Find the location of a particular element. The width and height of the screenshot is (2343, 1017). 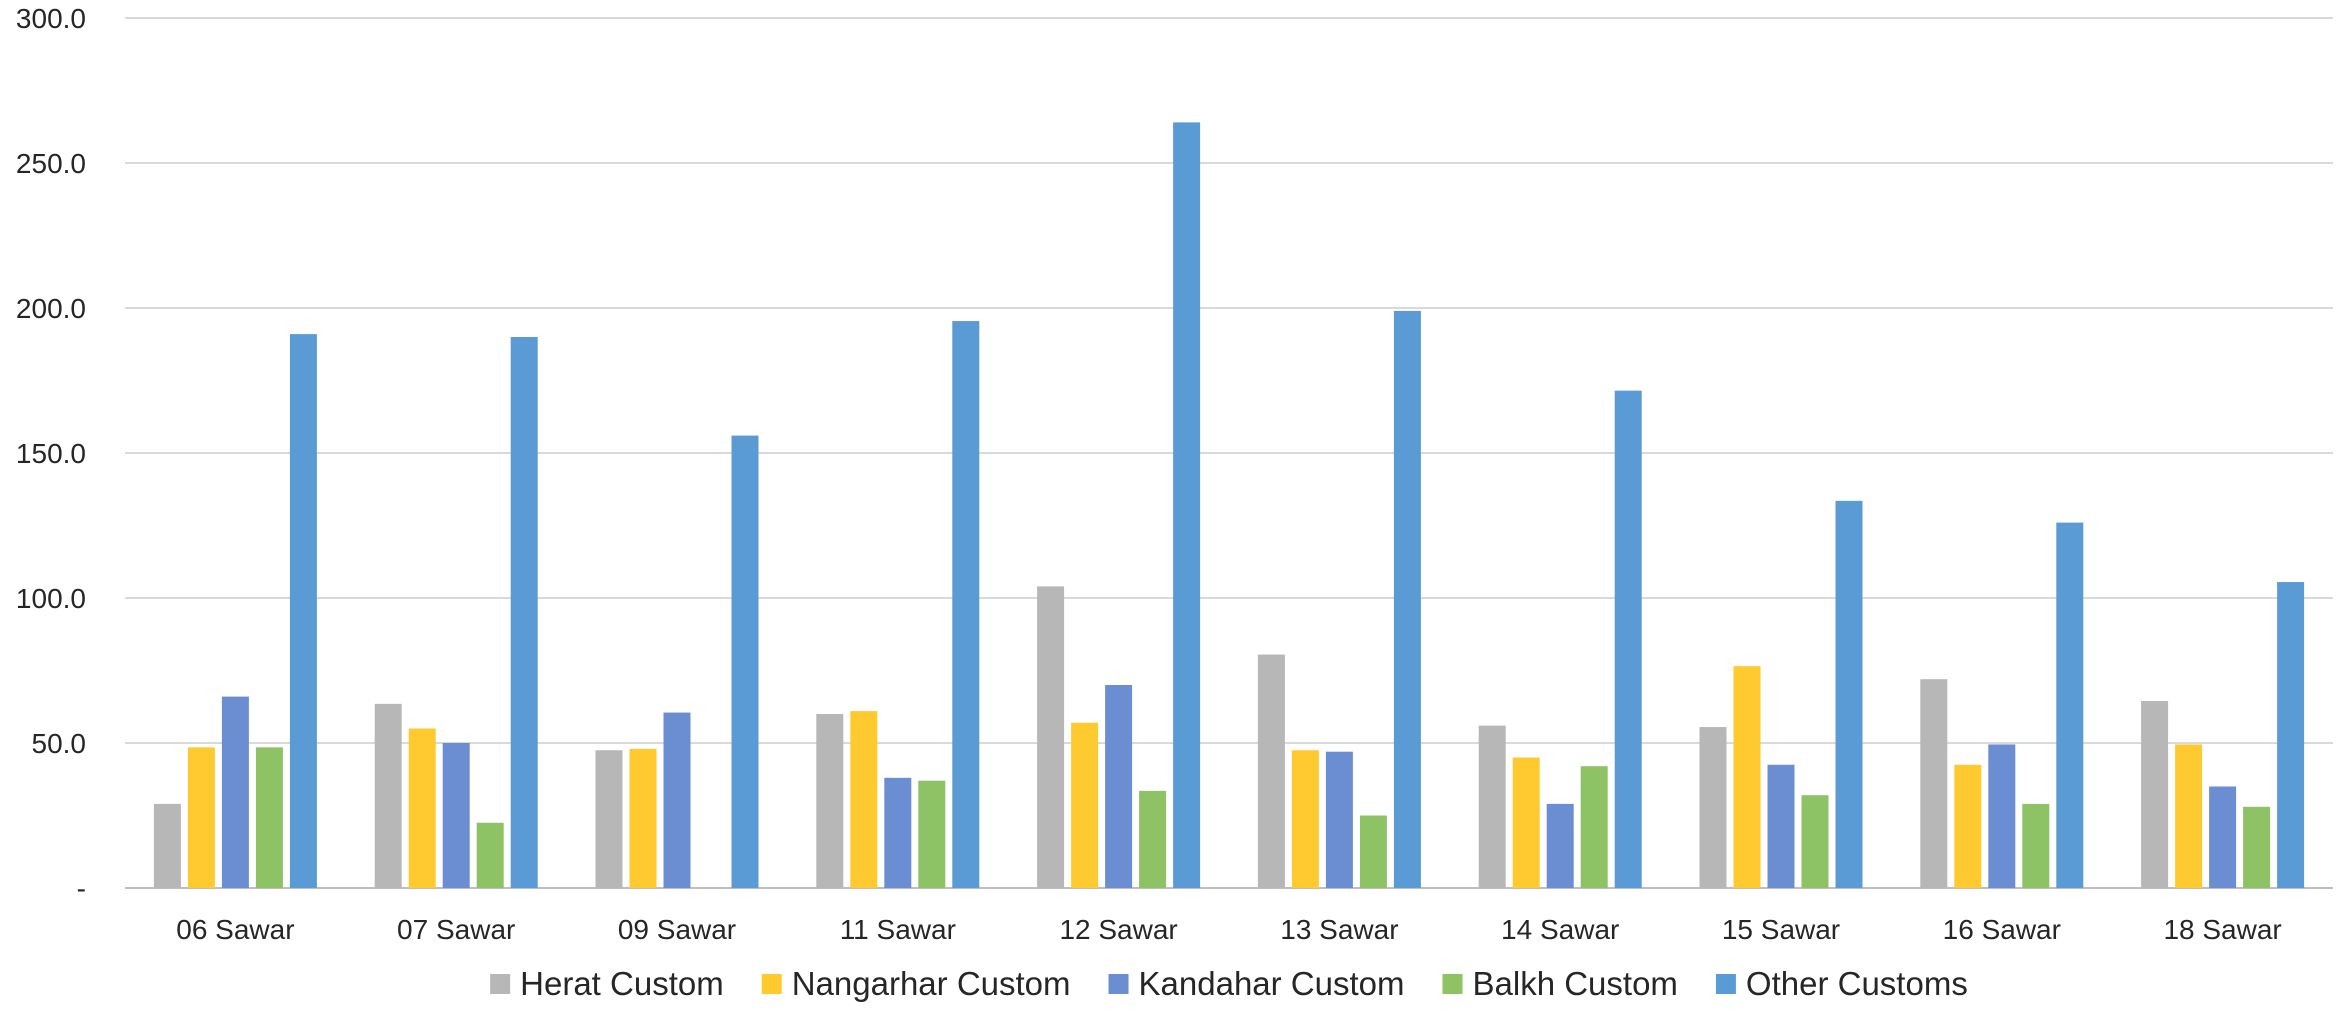

bar-kandahar-custom-14-sawar is located at coordinates (1560, 845).